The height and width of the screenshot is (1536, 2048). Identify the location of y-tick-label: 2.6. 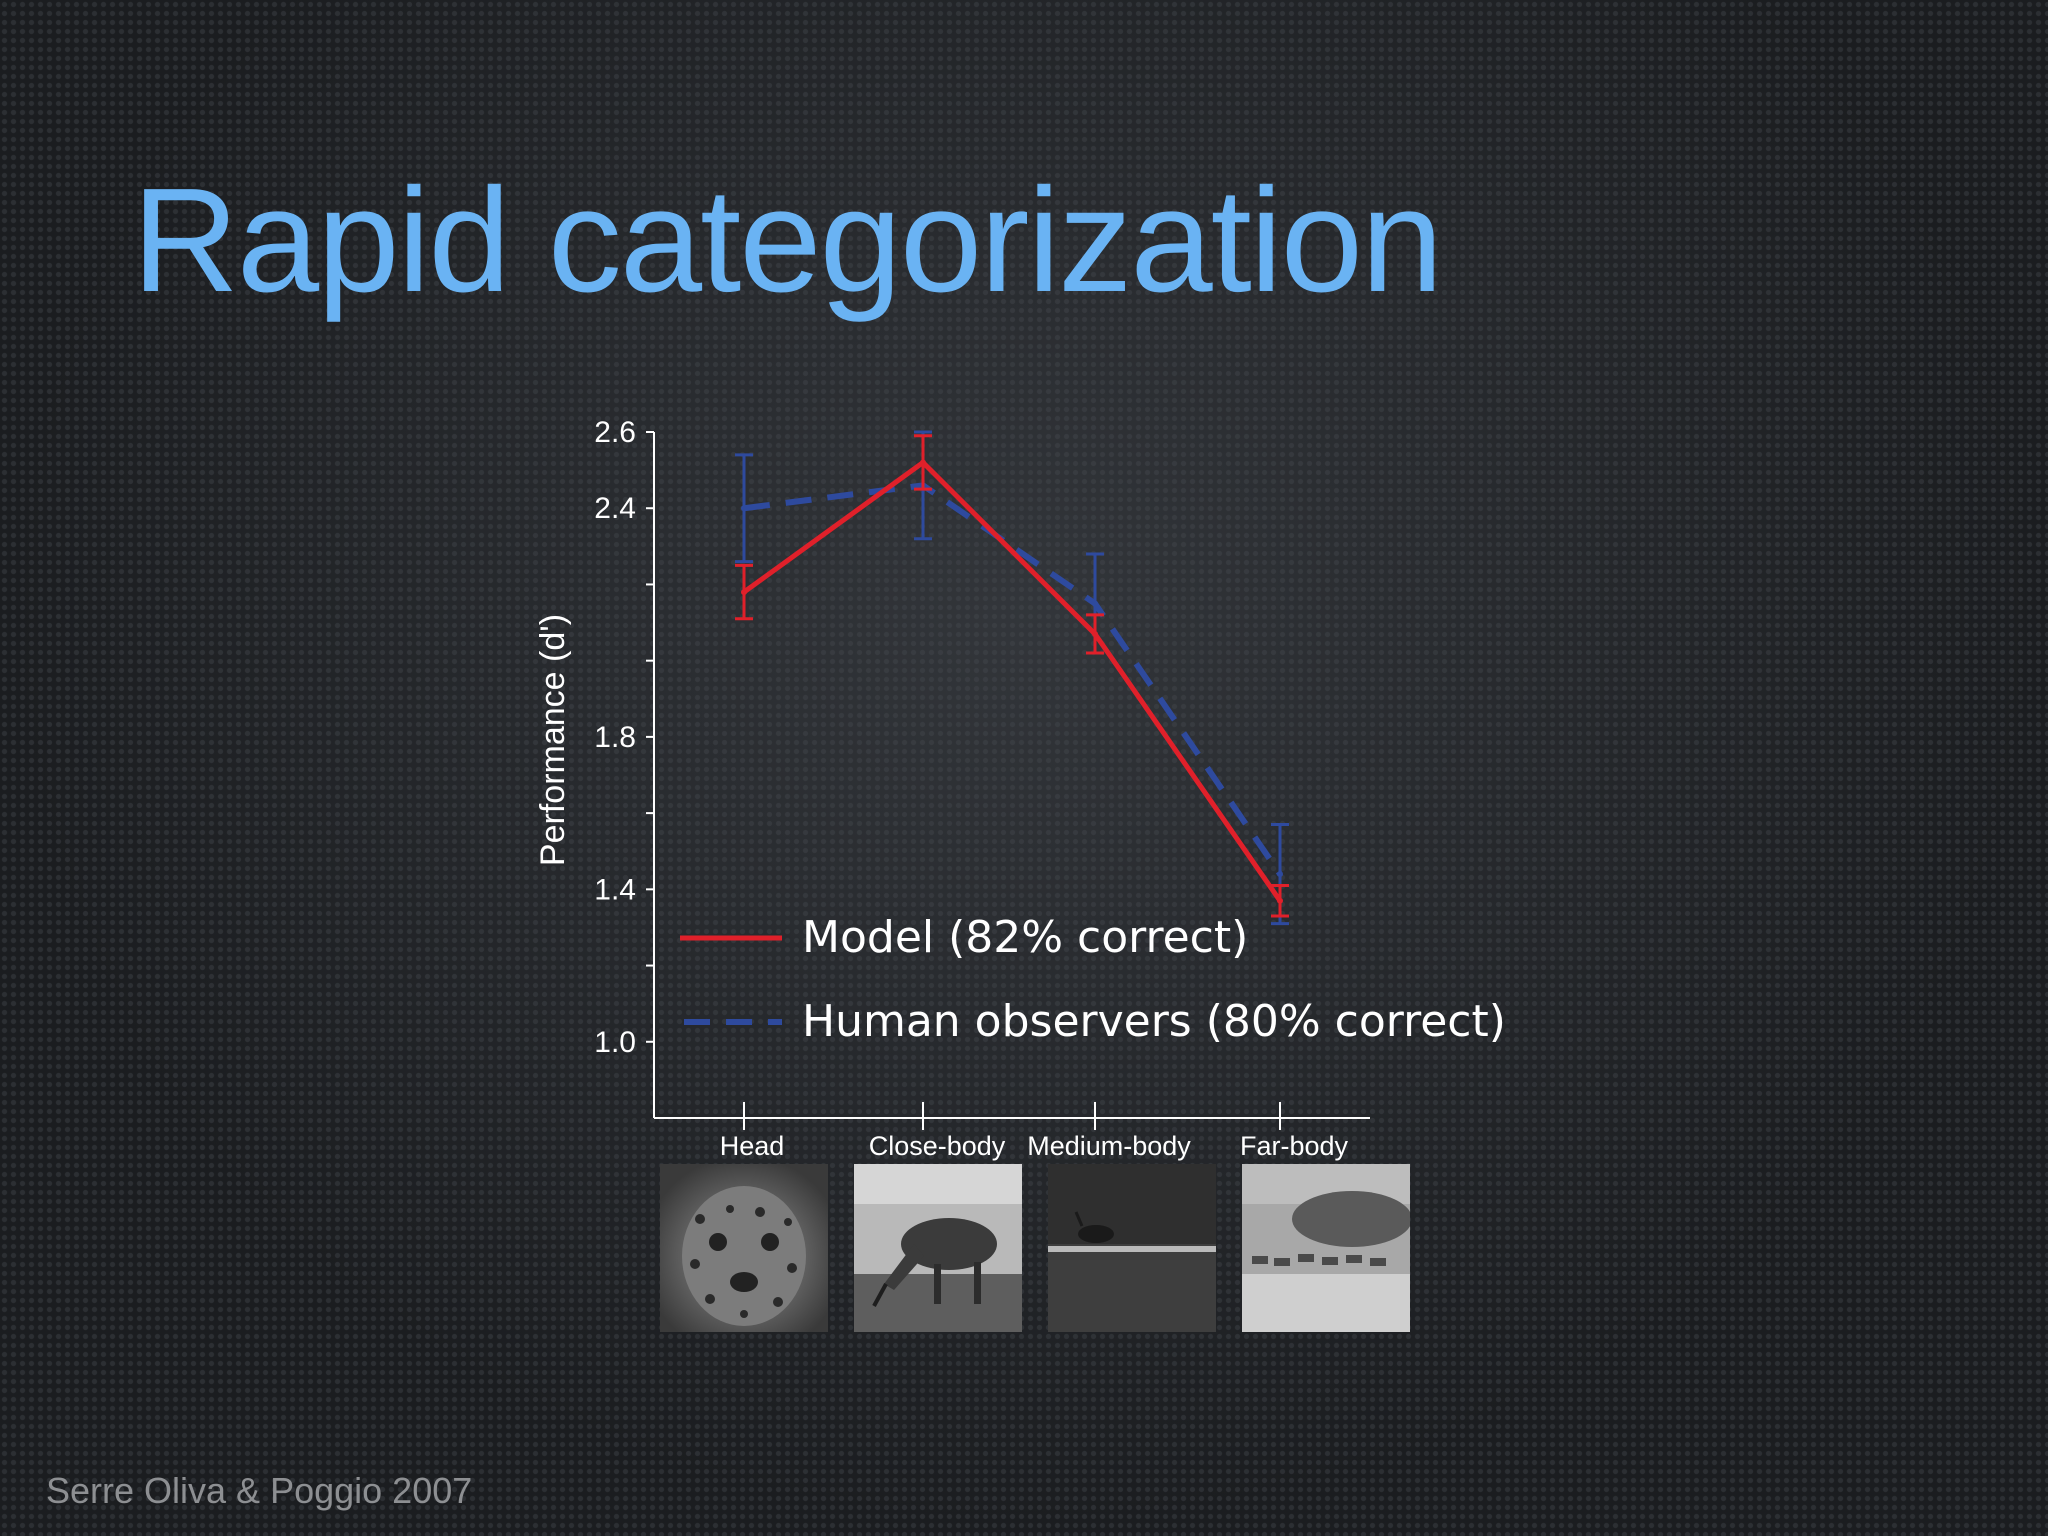
(615, 432).